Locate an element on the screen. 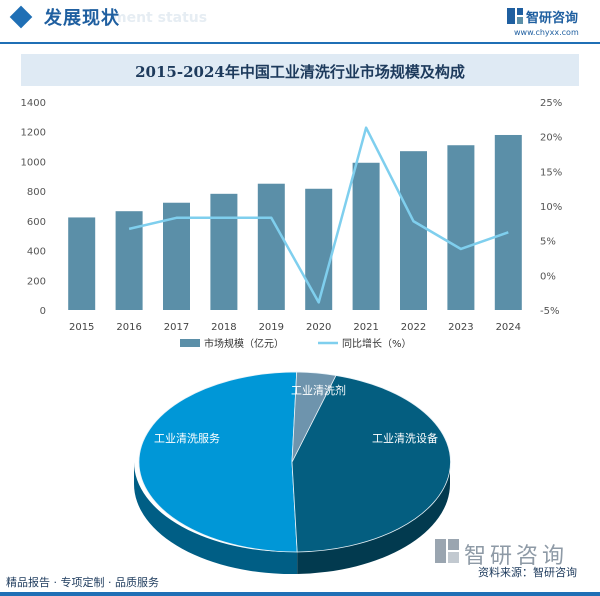  pie-slice-services is located at coordinates (218, 462).